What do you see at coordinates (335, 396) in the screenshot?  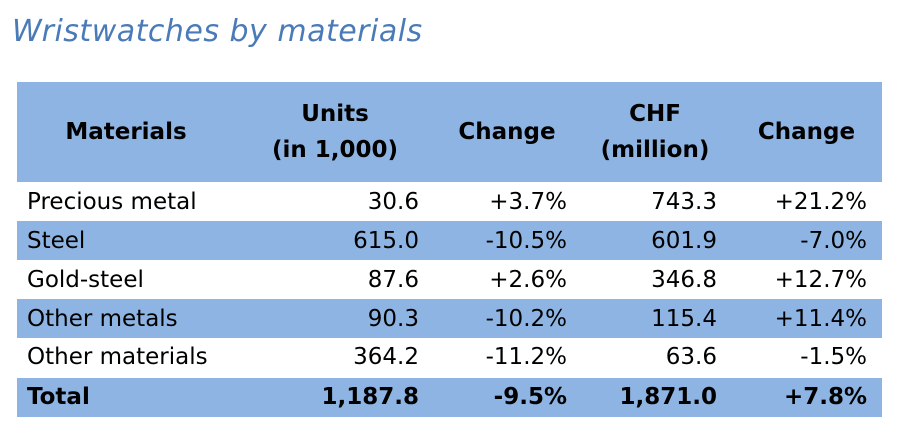 I see `total-units-value: 1,187.8` at bounding box center [335, 396].